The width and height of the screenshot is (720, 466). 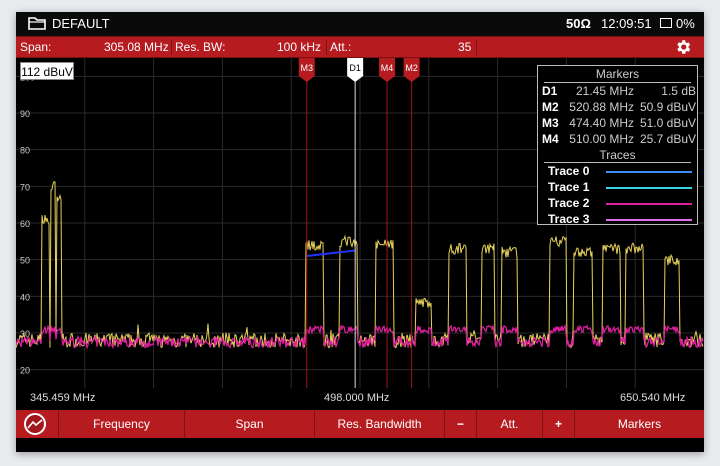 What do you see at coordinates (569, 187) in the screenshot?
I see `trace-label: Trace 1` at bounding box center [569, 187].